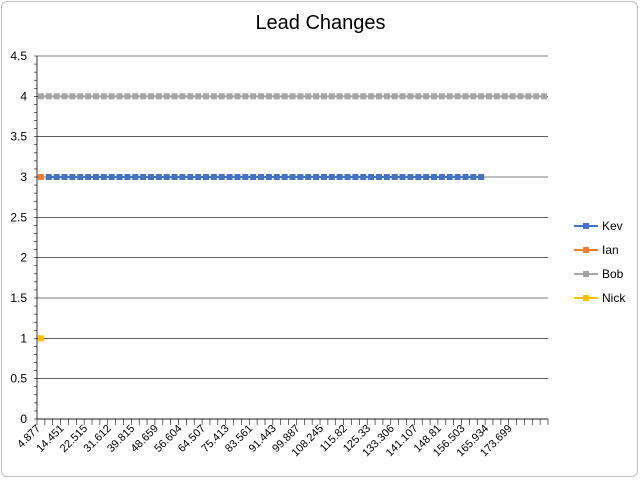 The width and height of the screenshot is (641, 480). Describe the element at coordinates (23, 96) in the screenshot. I see `y-tick-label: 4` at that location.